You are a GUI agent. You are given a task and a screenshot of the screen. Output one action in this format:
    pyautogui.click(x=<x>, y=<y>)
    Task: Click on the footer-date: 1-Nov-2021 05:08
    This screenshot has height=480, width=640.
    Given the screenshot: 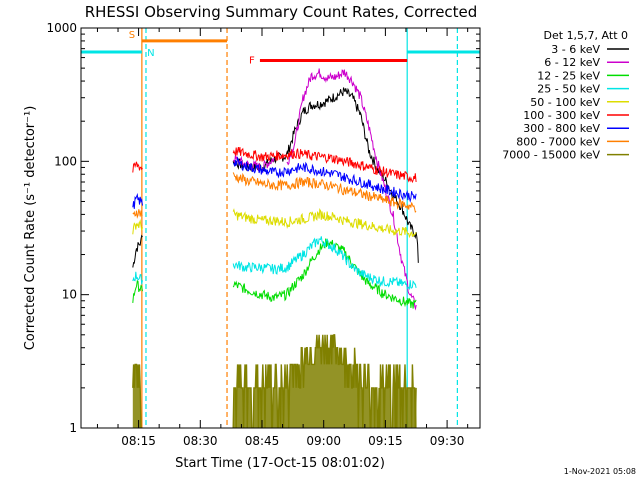 What is the action you would take?
    pyautogui.click(x=600, y=471)
    